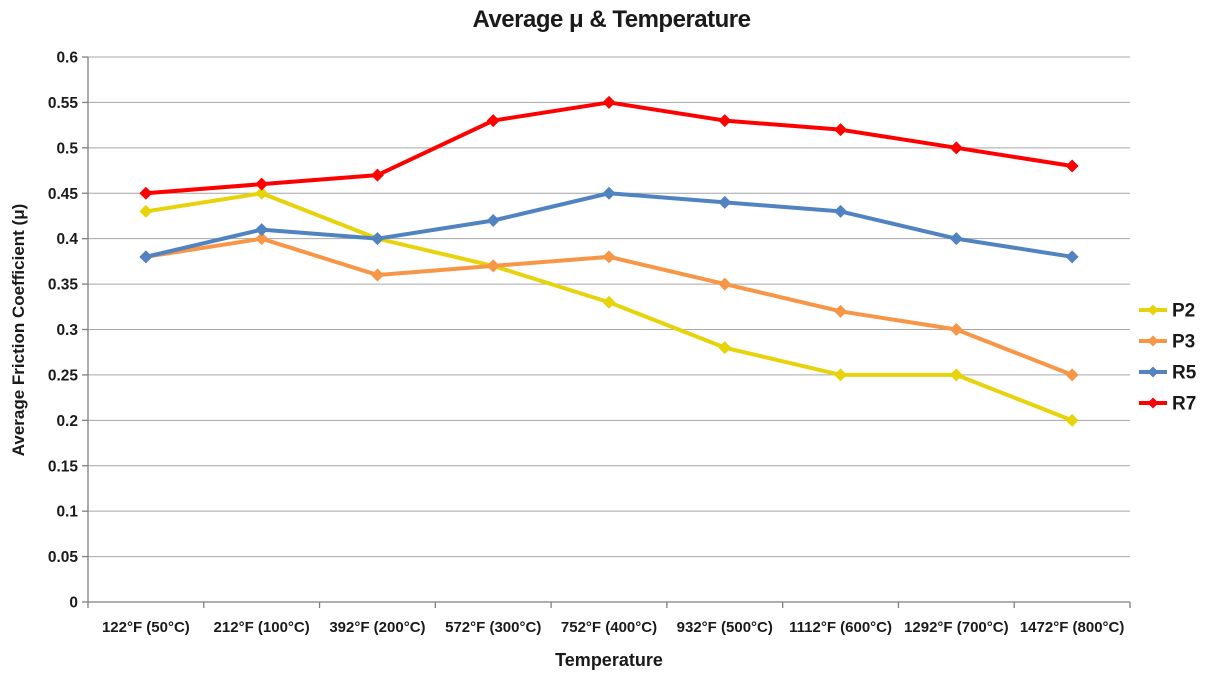 This screenshot has width=1223, height=682. Describe the element at coordinates (67, 148) in the screenshot. I see `y-tick-label: 0.5` at that location.